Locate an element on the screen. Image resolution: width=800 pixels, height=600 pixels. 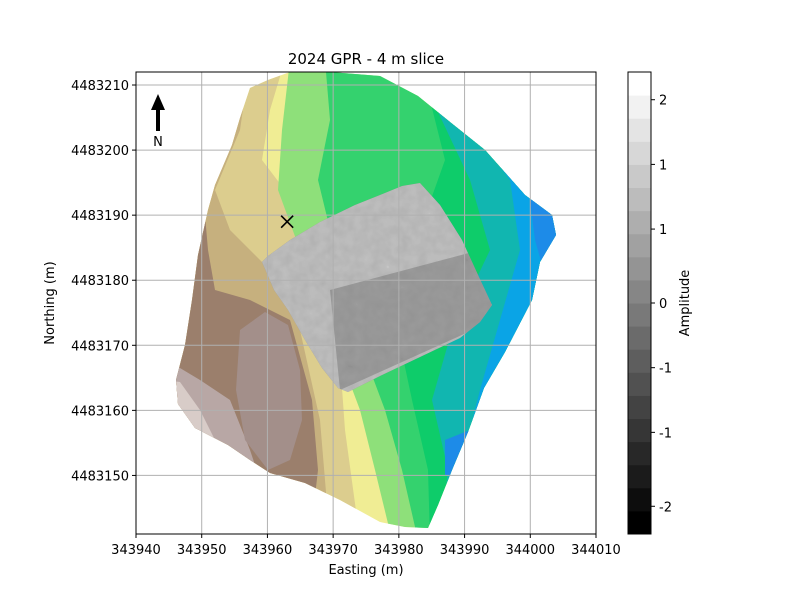
colorbar: 2 1 1 0 -1 -1 -2 Amplitude is located at coordinates (660, 303).